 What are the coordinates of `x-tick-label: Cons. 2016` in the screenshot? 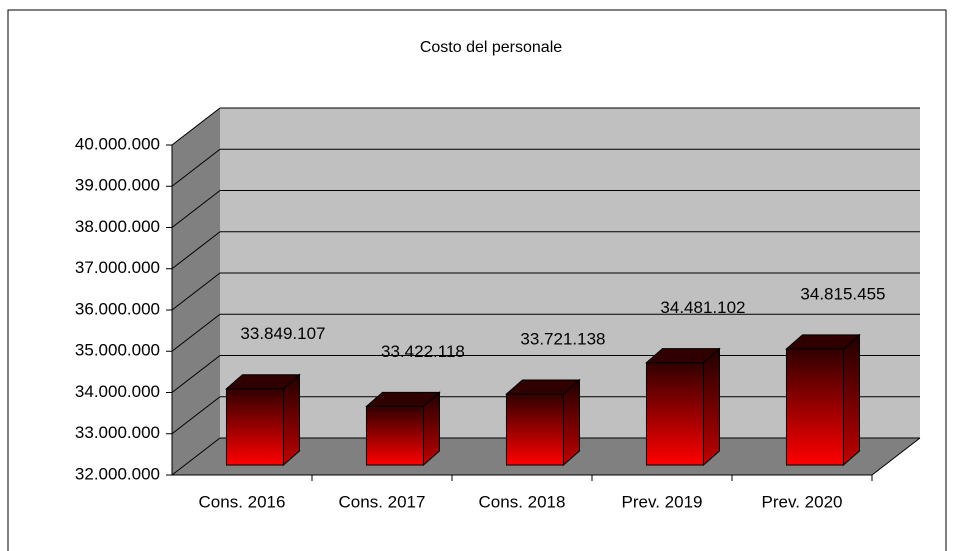 It's located at (242, 501).